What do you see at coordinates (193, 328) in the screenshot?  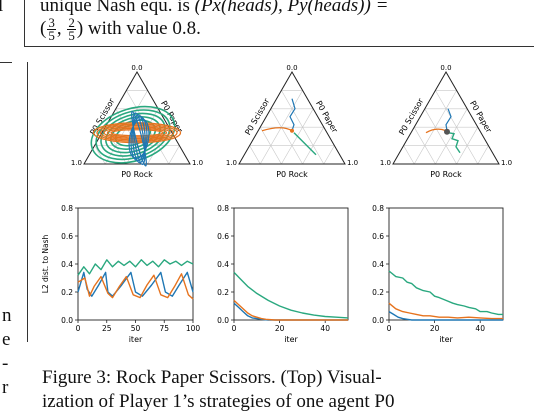 I see `x-tick-label: 100` at bounding box center [193, 328].